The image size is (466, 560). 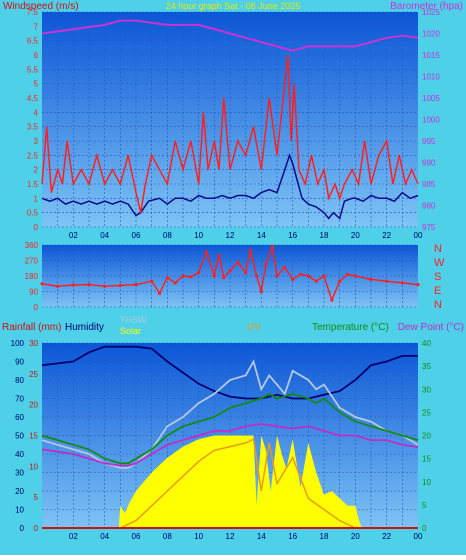 I want to click on humidity-tick-label: 30, so click(x=19, y=473).